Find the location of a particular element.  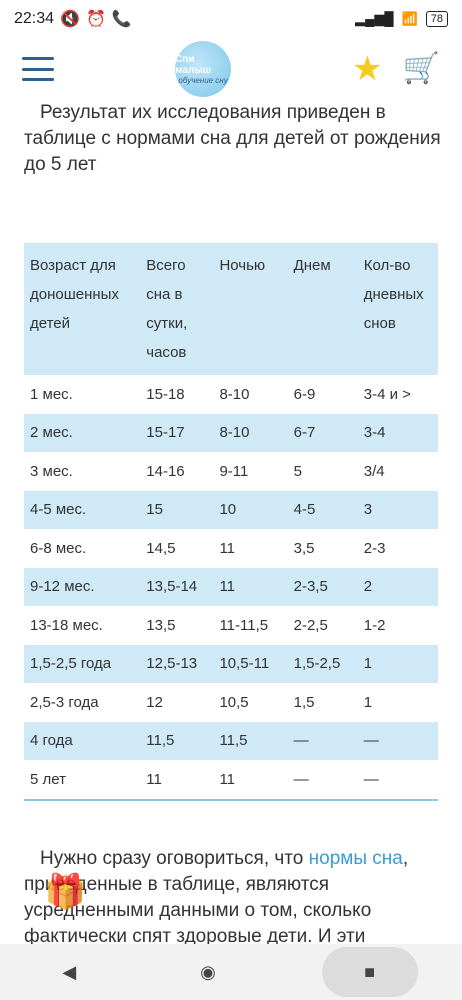

table-cell: 1,5-2,5 года is located at coordinates (82, 663).